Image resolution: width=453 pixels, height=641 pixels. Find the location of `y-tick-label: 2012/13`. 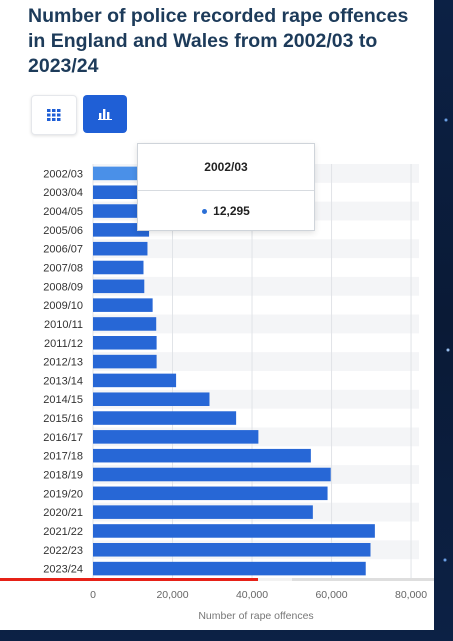

y-tick-label: 2012/13 is located at coordinates (63, 363).